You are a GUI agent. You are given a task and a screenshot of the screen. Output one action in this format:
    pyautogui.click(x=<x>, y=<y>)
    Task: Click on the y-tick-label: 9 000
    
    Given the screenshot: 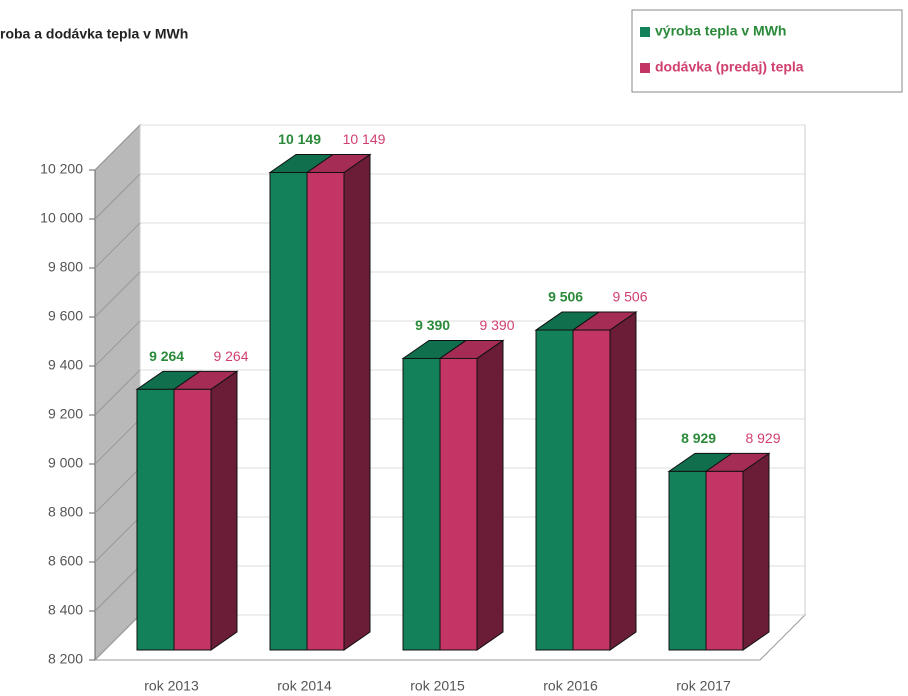 What is the action you would take?
    pyautogui.click(x=65, y=463)
    